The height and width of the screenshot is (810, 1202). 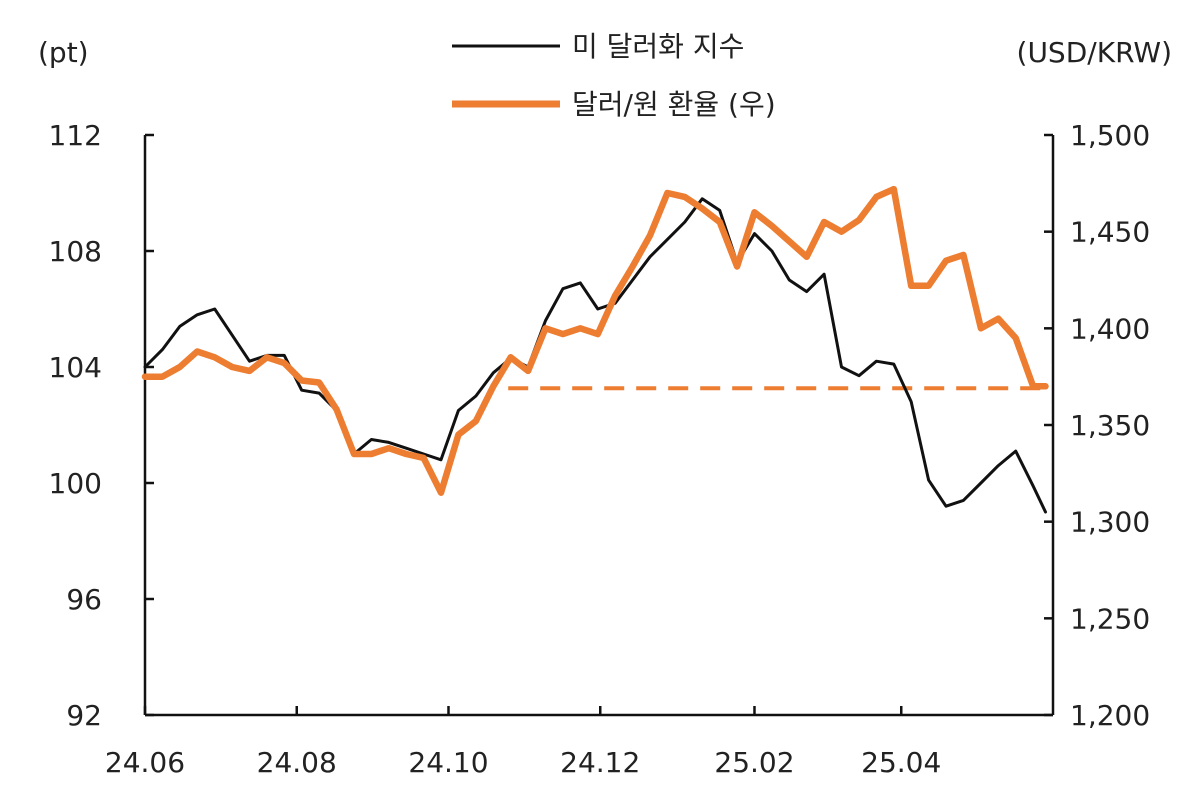 I want to click on x-tick-label: 24.10, so click(x=448, y=762).